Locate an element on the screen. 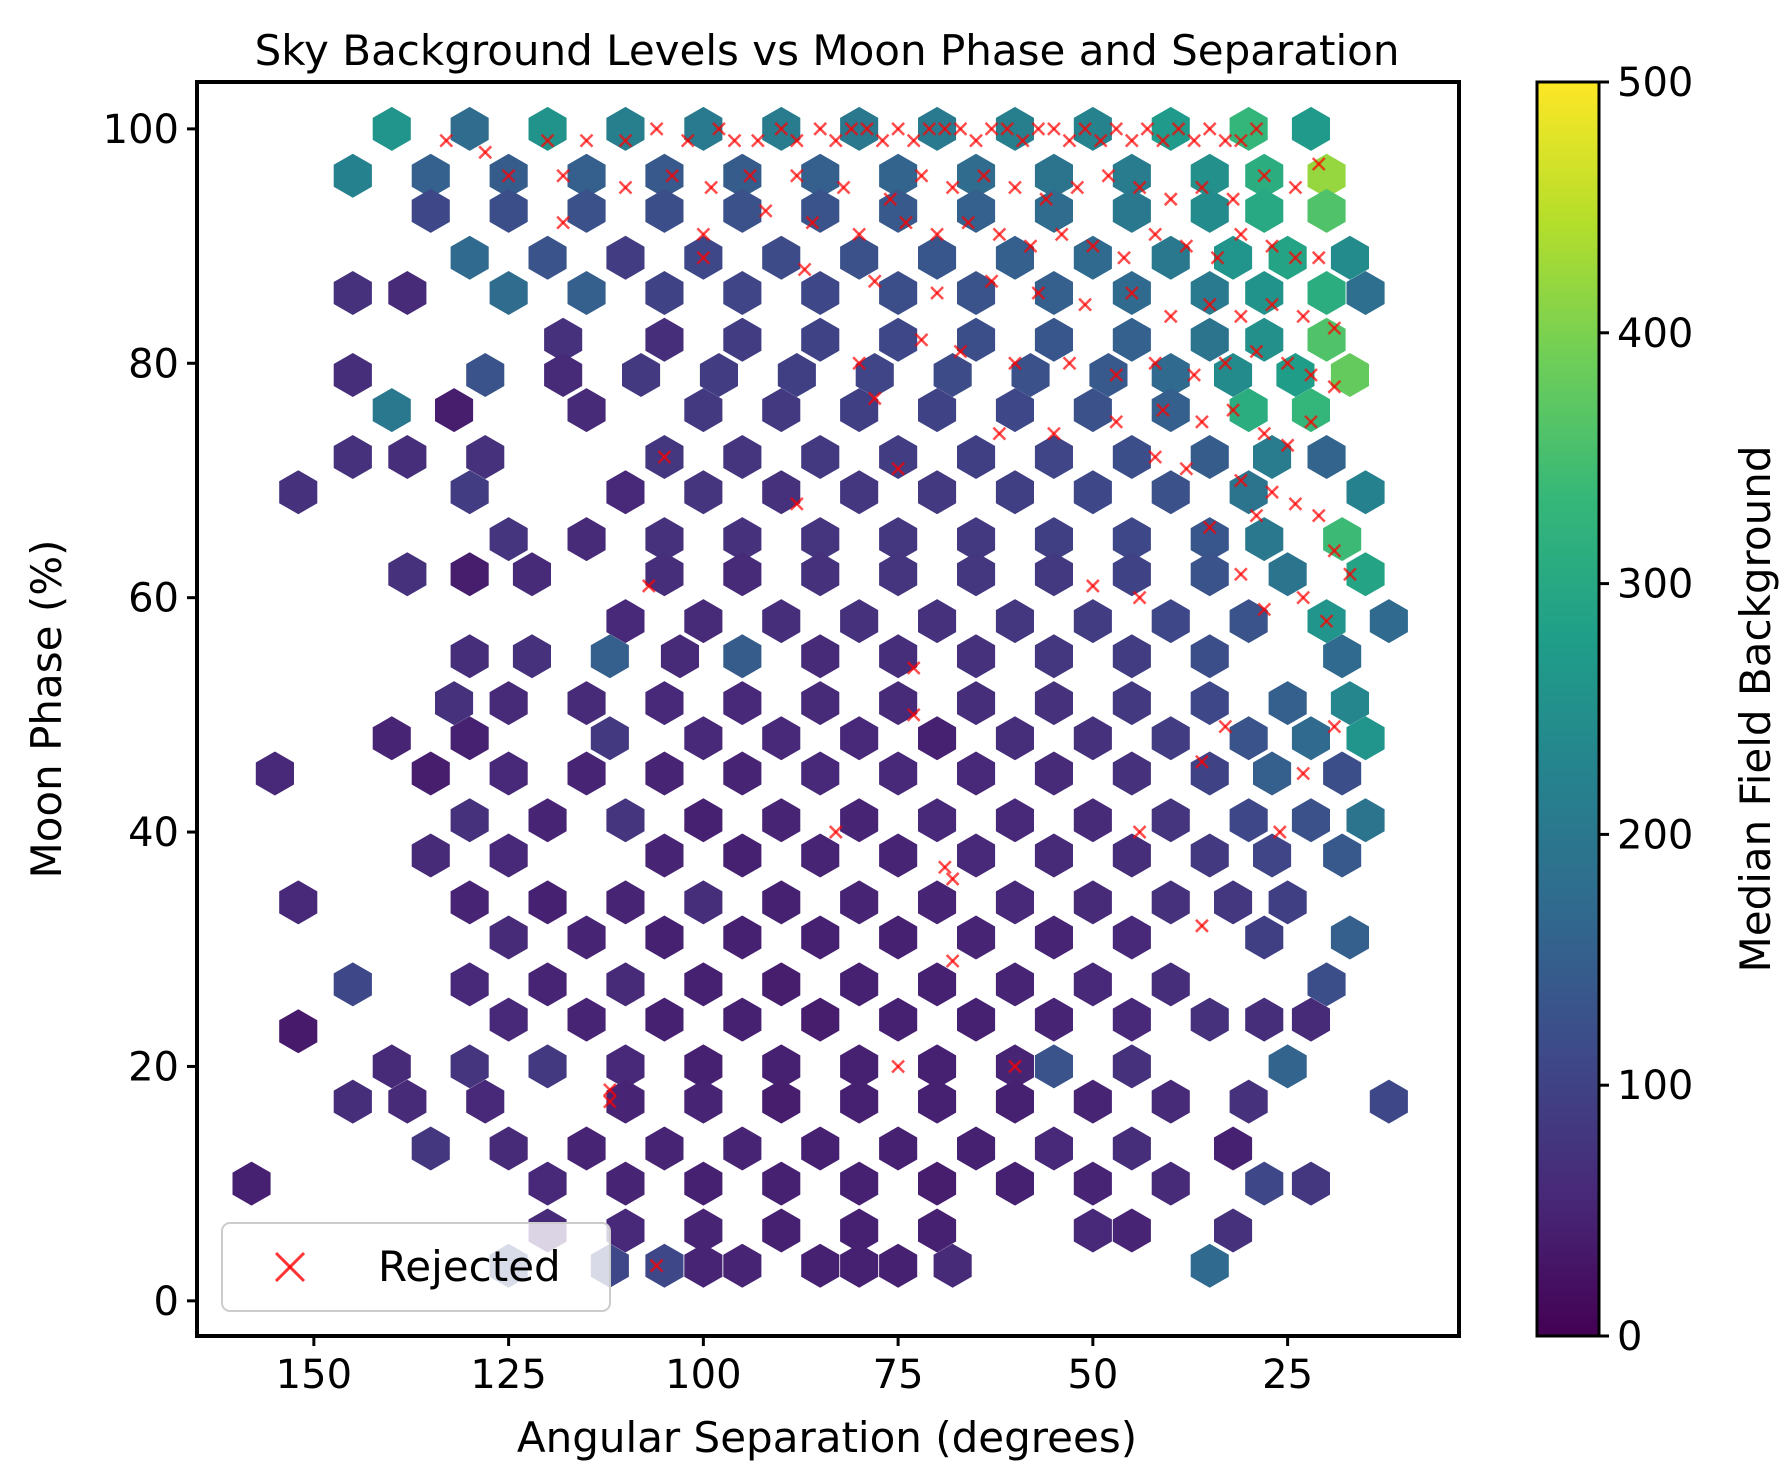 The width and height of the screenshot is (1785, 1478). x-tick-label: 125 is located at coordinates (508, 1375).